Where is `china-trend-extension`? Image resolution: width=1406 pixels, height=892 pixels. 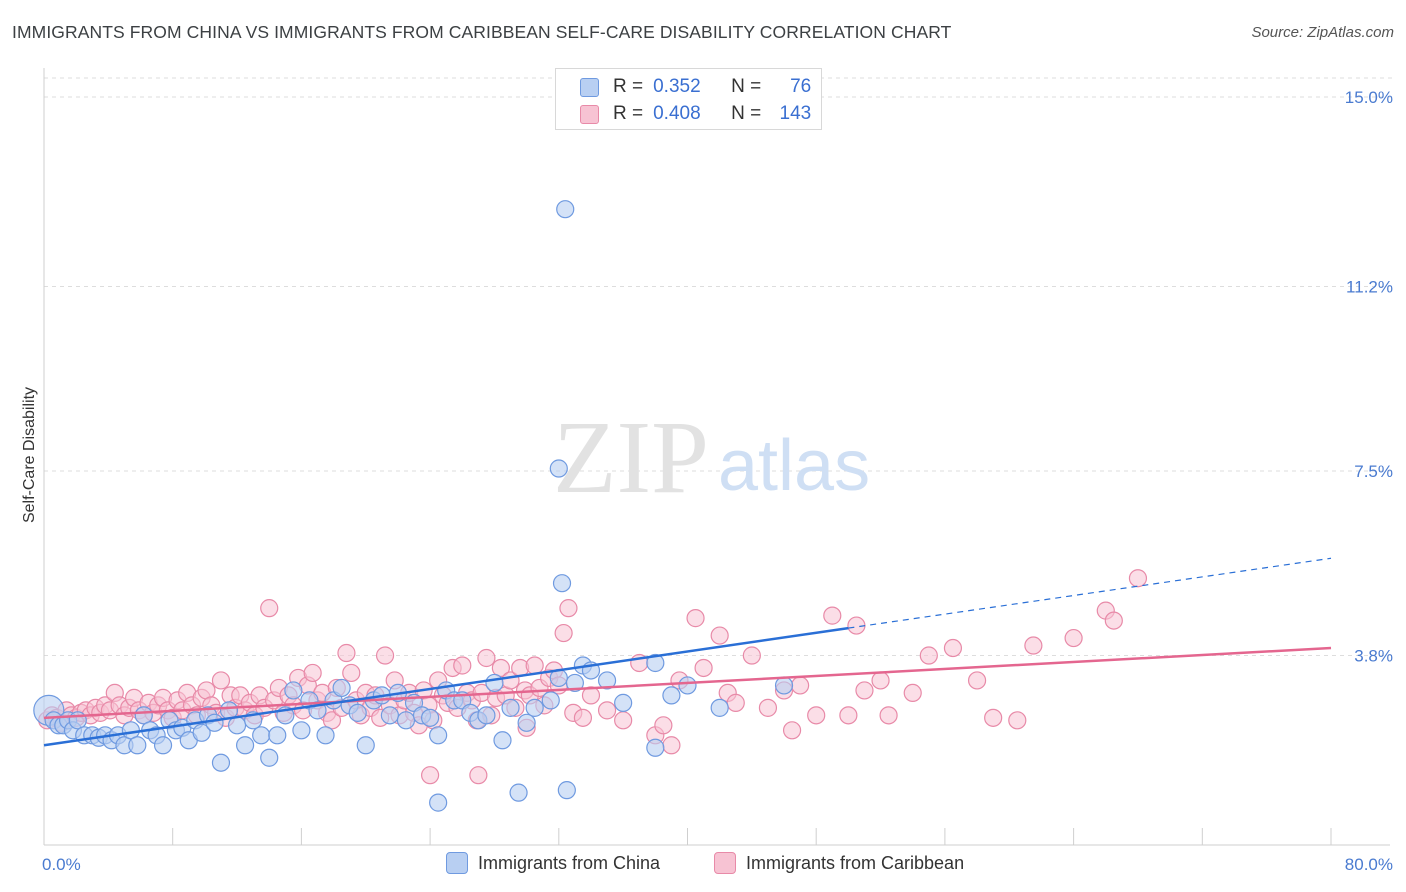 china-trend-extension is located at coordinates (1090, 593).